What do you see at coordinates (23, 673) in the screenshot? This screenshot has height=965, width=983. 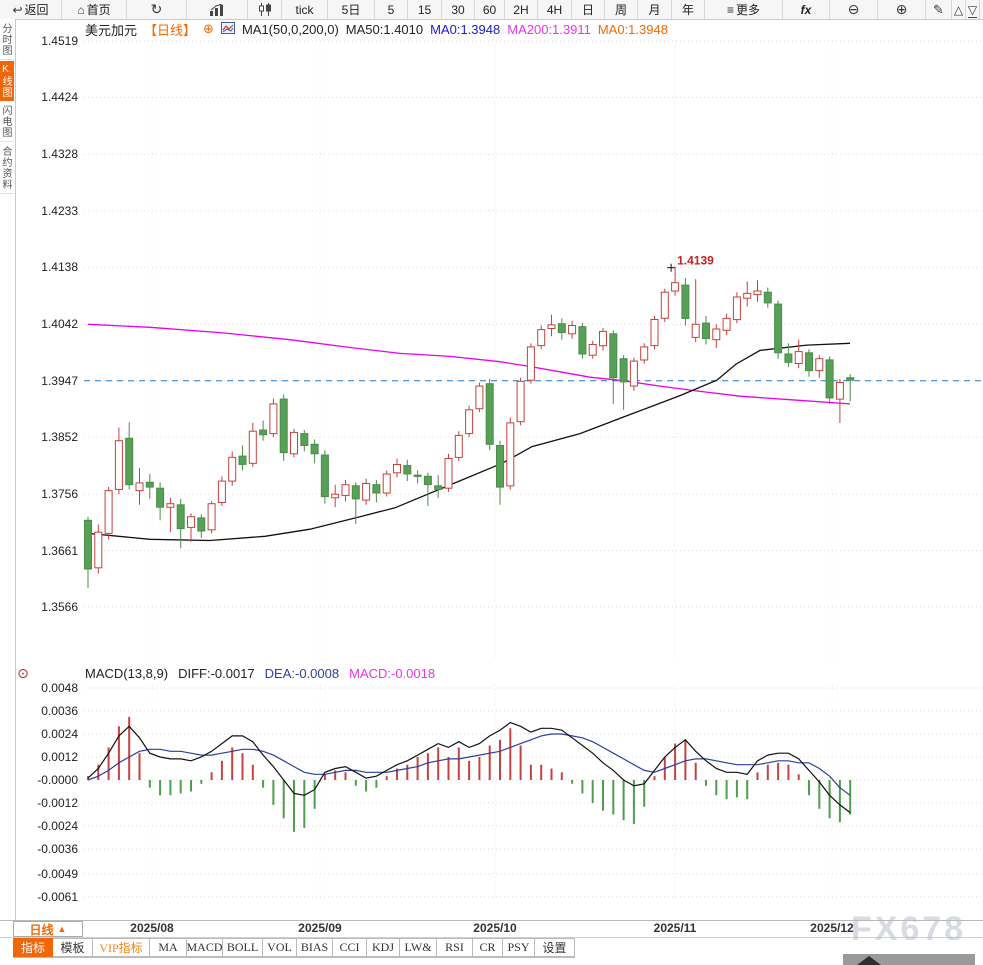 I see `macd-settings-icon: ⊙` at bounding box center [23, 673].